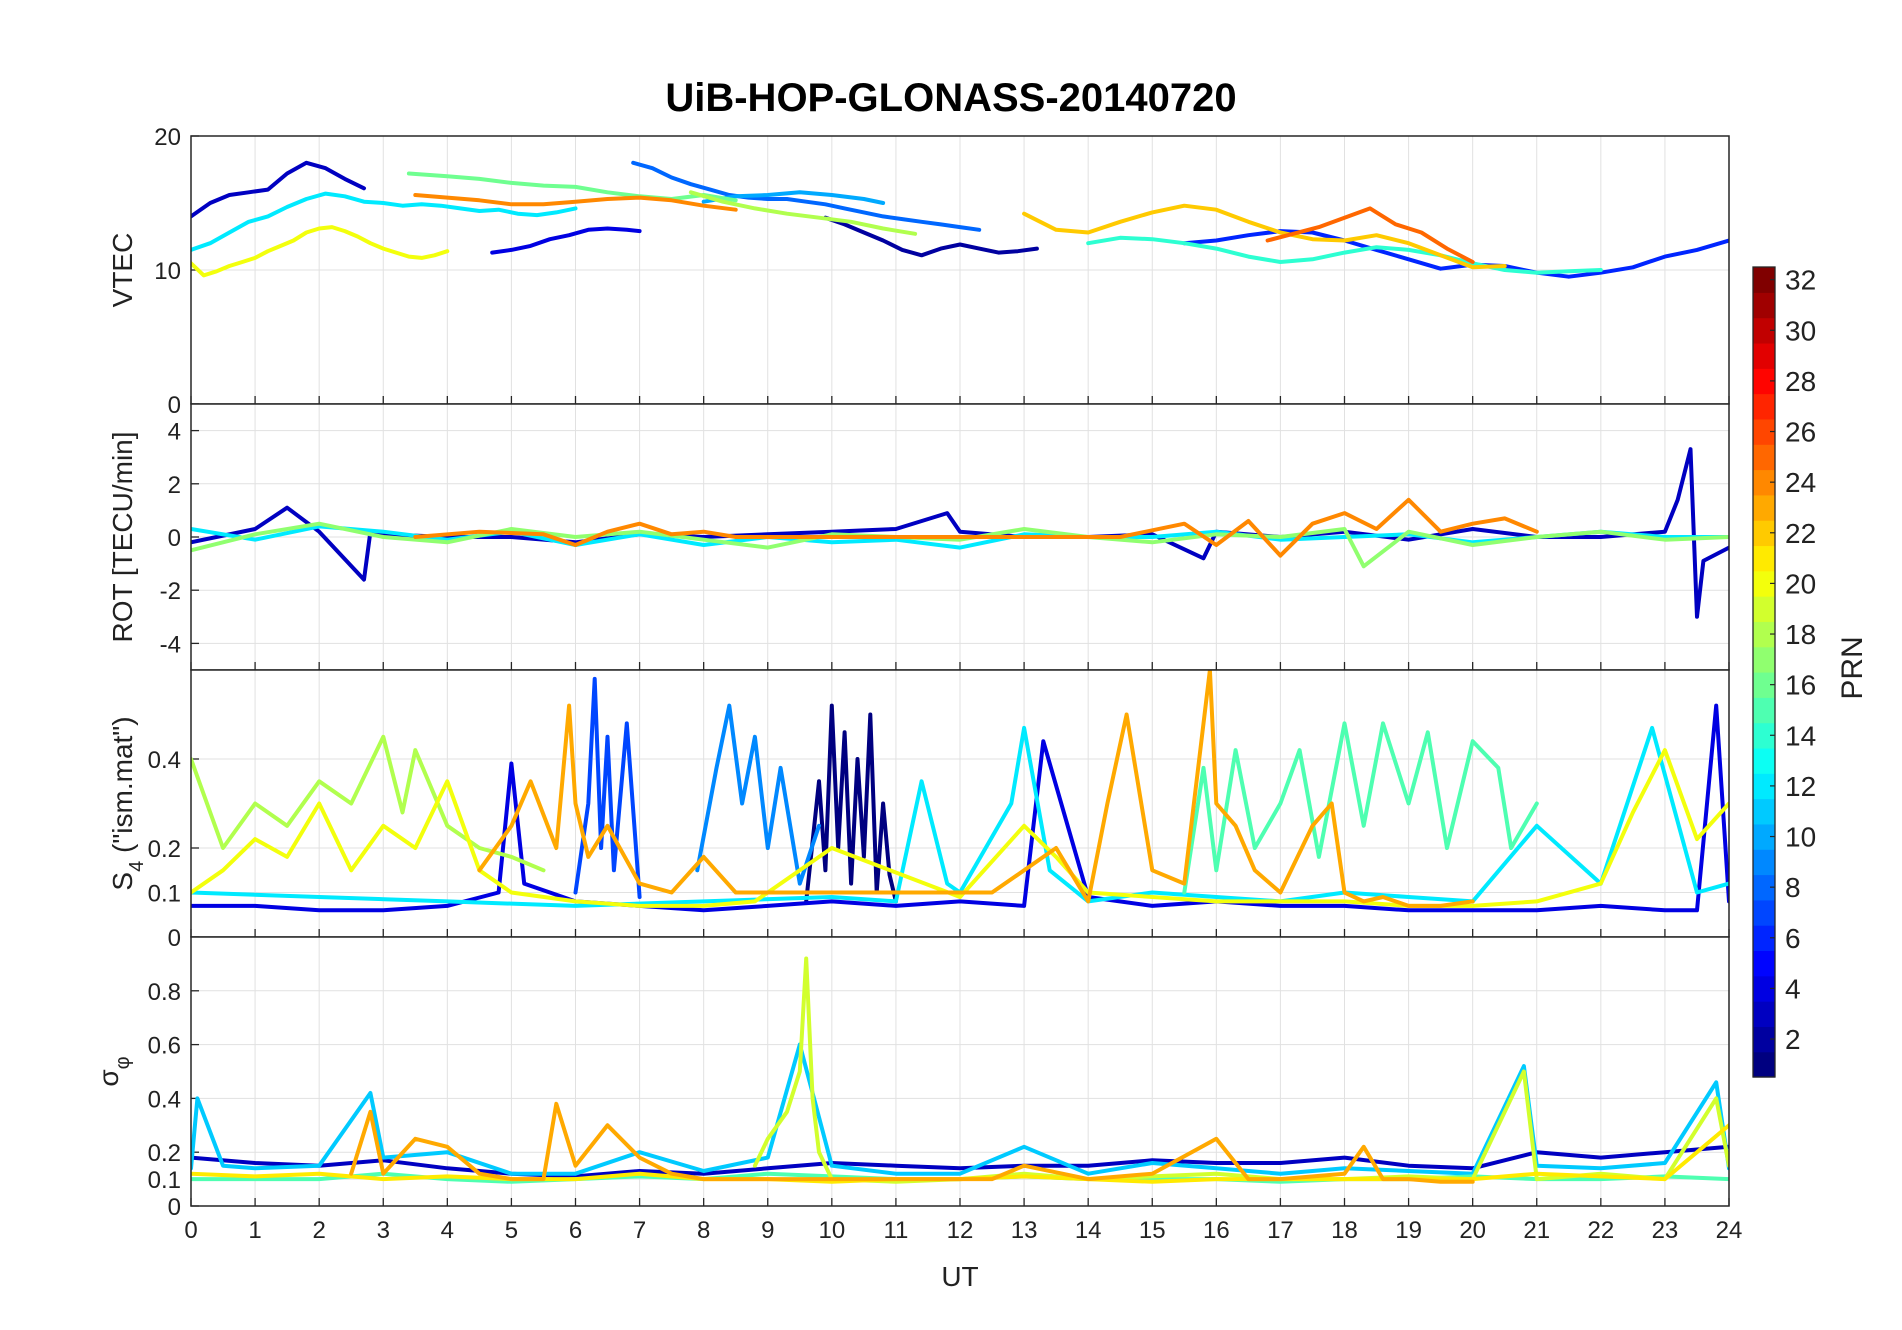 The width and height of the screenshot is (1902, 1330). I want to click on y-tick-label: -4, so click(170, 644).